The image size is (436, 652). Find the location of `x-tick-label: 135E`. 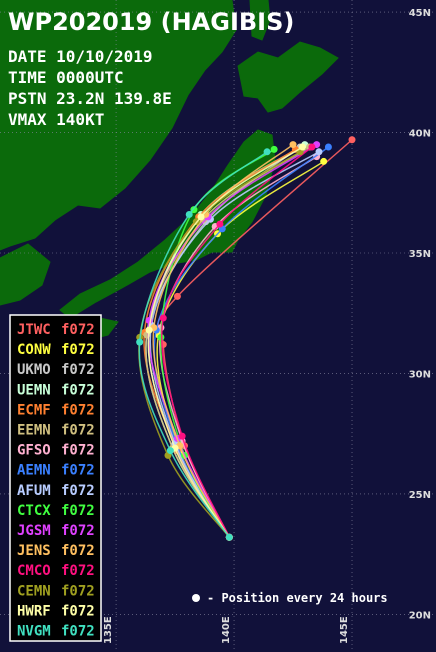

x-tick-label: 135E is located at coordinates (108, 630).